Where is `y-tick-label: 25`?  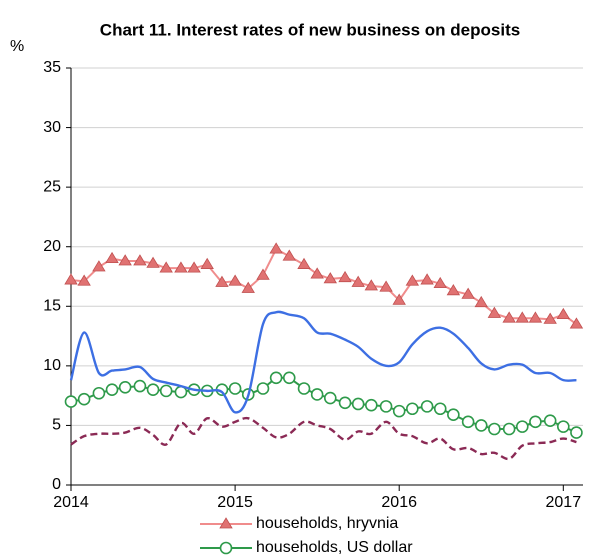
y-tick-label: 25 is located at coordinates (52, 186).